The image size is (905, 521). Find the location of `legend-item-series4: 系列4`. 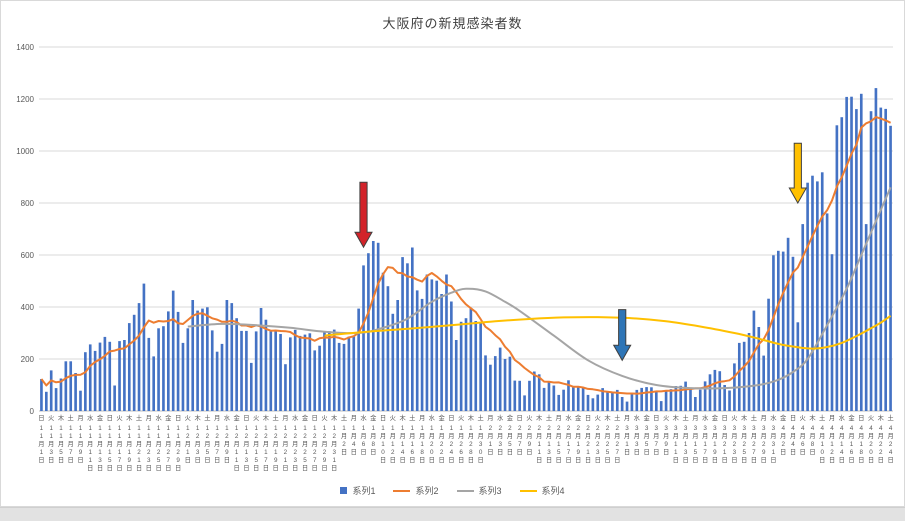

legend-item-series4: 系列4 is located at coordinates (542, 490).